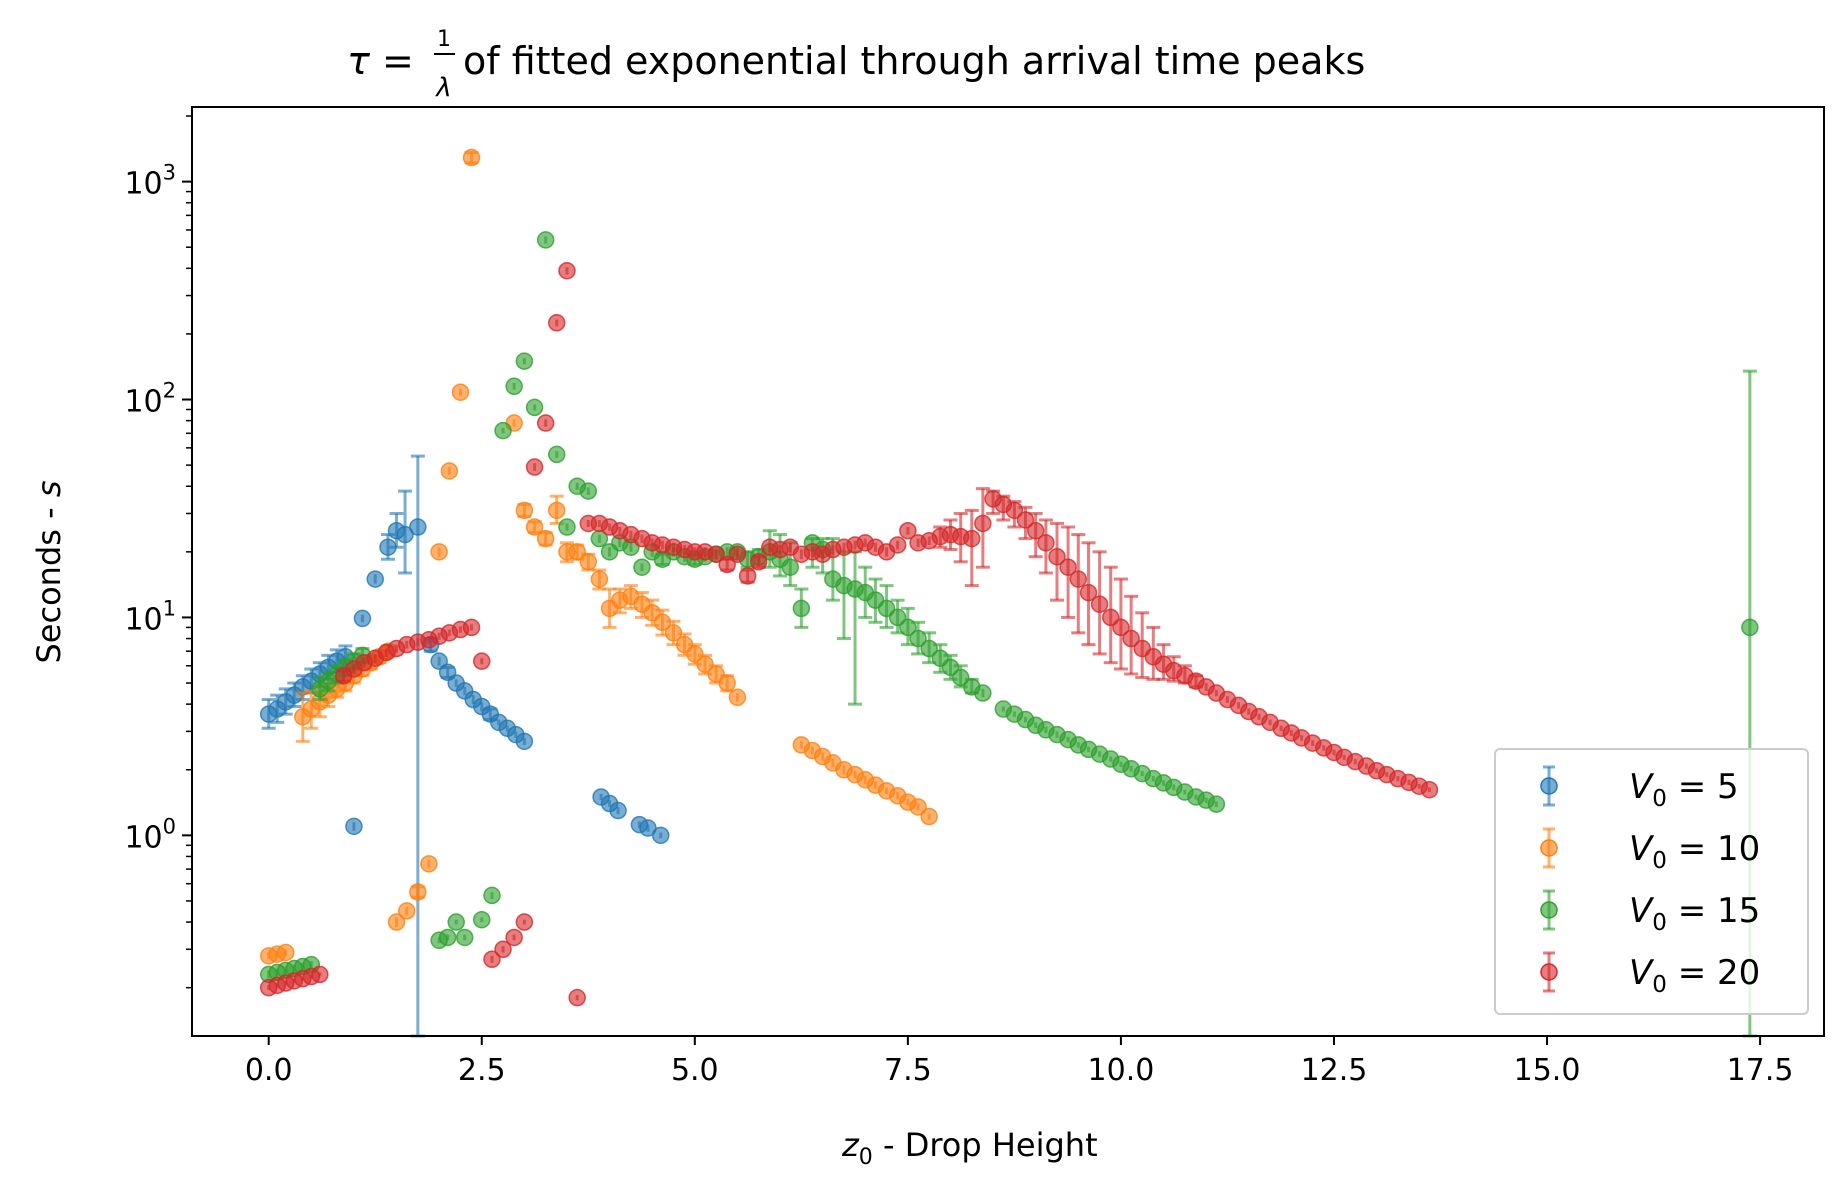 The image size is (1847, 1193). What do you see at coordinates (1694, 975) in the screenshot?
I see `legend-label: V0 = 20` at bounding box center [1694, 975].